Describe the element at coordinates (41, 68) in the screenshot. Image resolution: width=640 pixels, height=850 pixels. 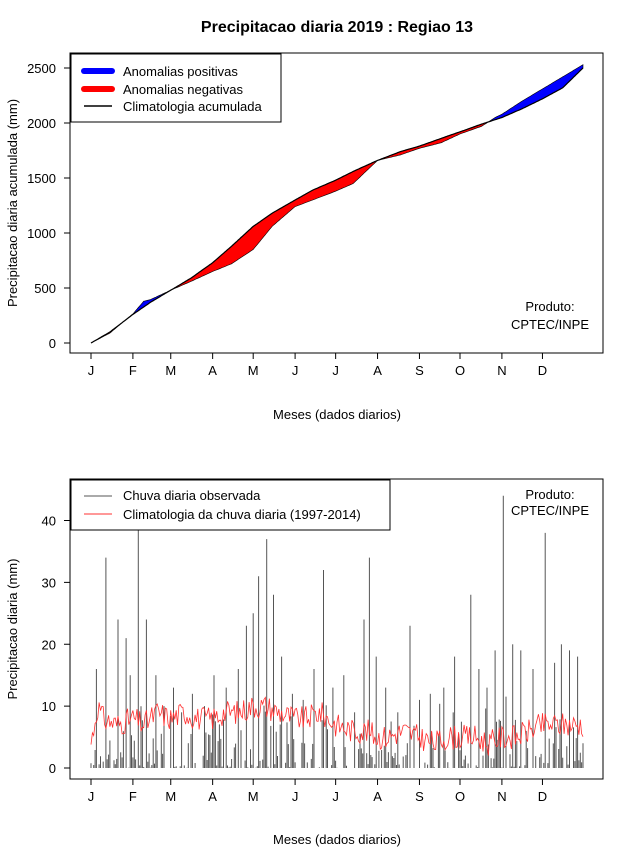
I see `y-tick-label-5: 2500` at that location.